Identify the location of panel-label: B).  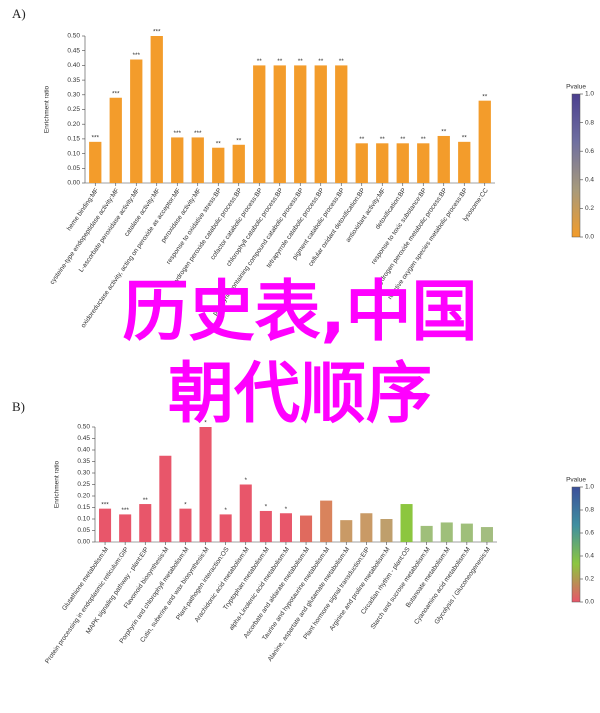
(18, 406).